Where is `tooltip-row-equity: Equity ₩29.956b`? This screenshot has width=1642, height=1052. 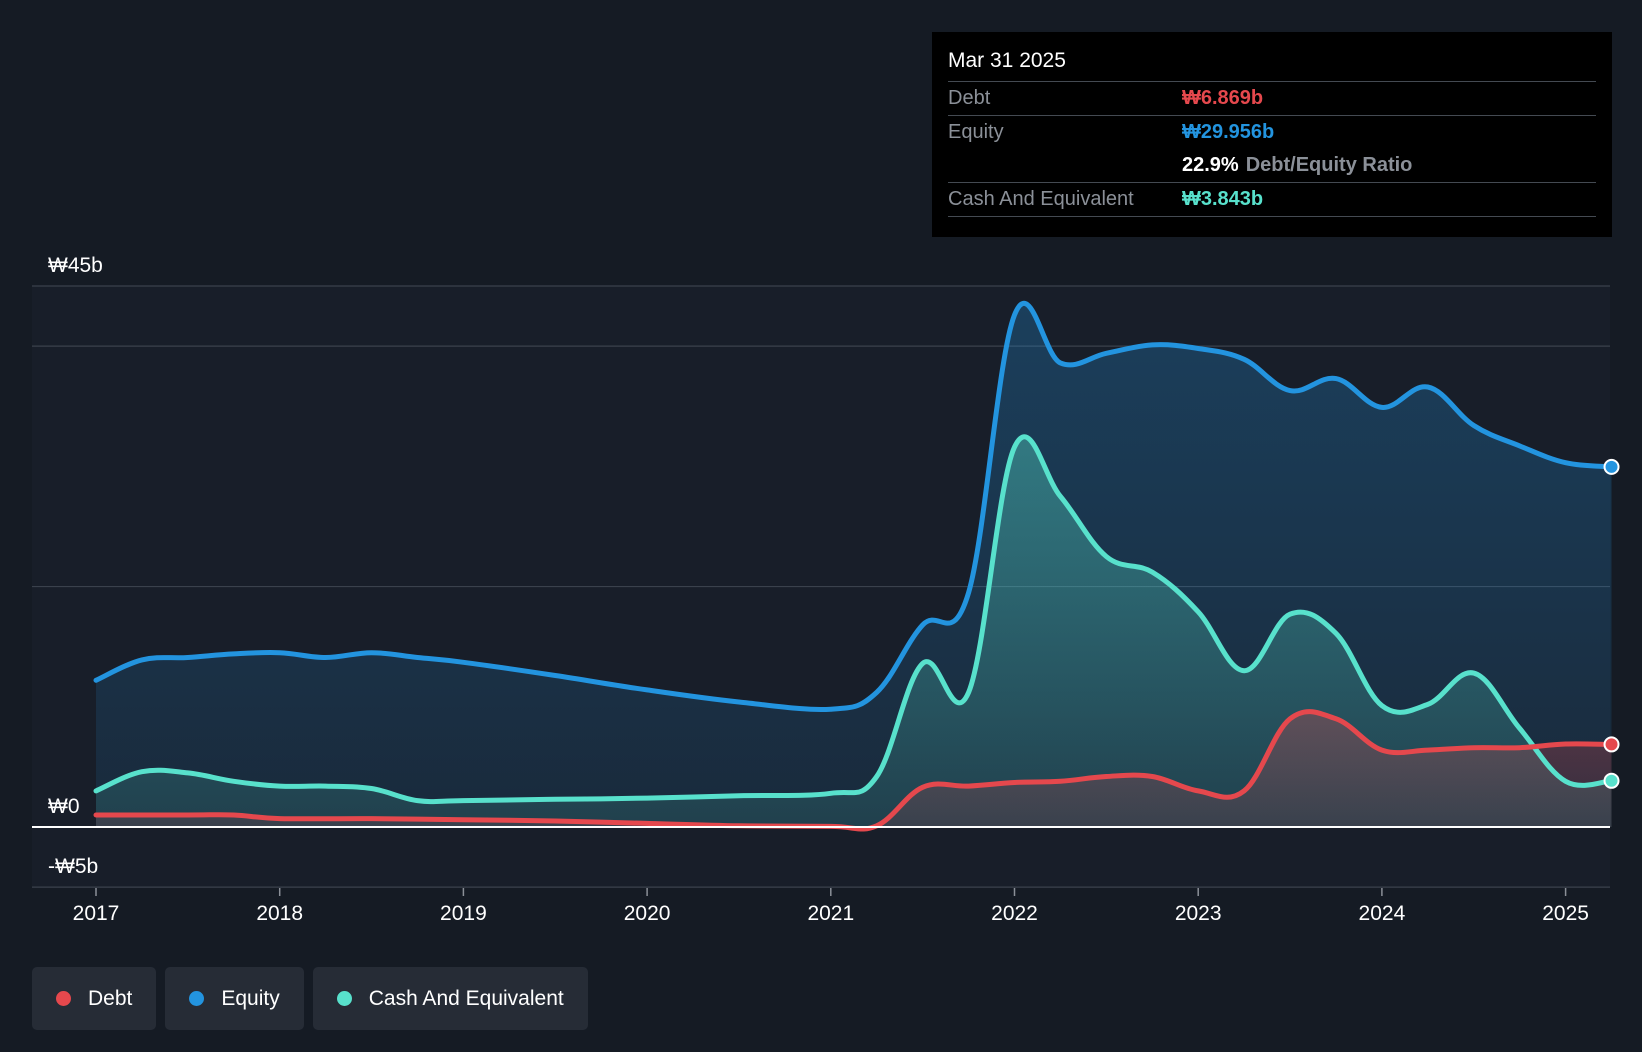
tooltip-row-equity: Equity ₩29.956b is located at coordinates (1272, 132).